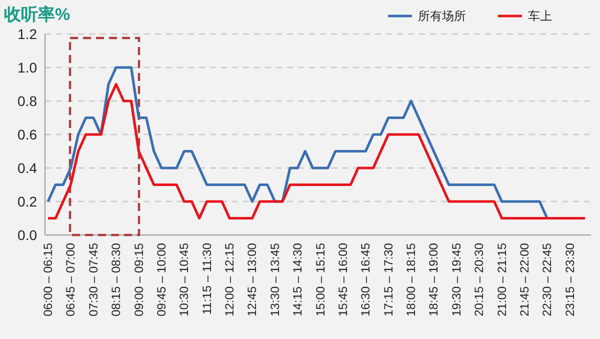  I want to click on x-tick-label: 17:15 – 17:30, so click(388, 279).